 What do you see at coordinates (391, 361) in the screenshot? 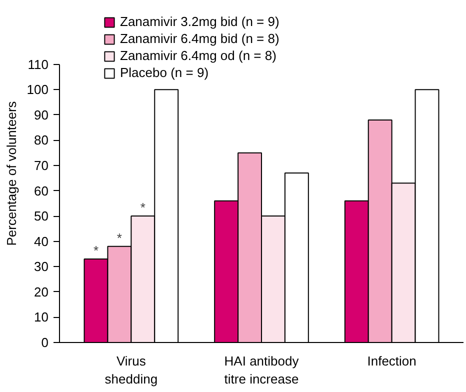
I see `x-tick-label: Infection` at bounding box center [391, 361].